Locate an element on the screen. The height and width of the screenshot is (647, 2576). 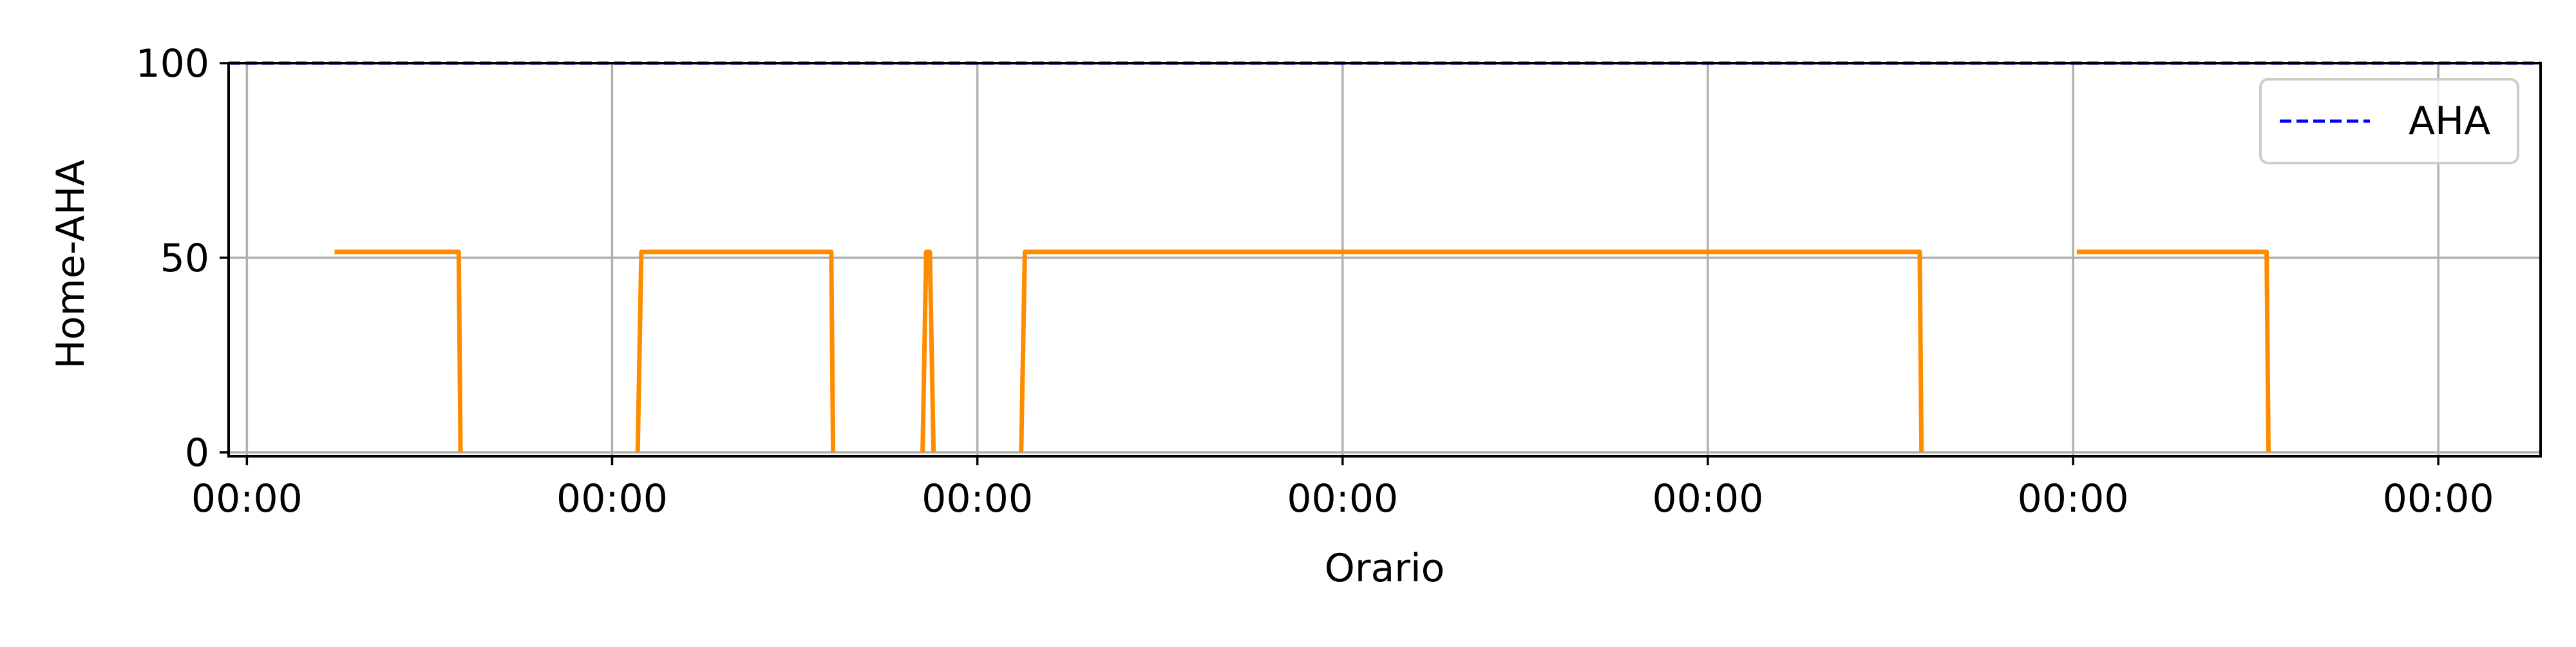
legend-aha-label: AHA is located at coordinates (2450, 121).